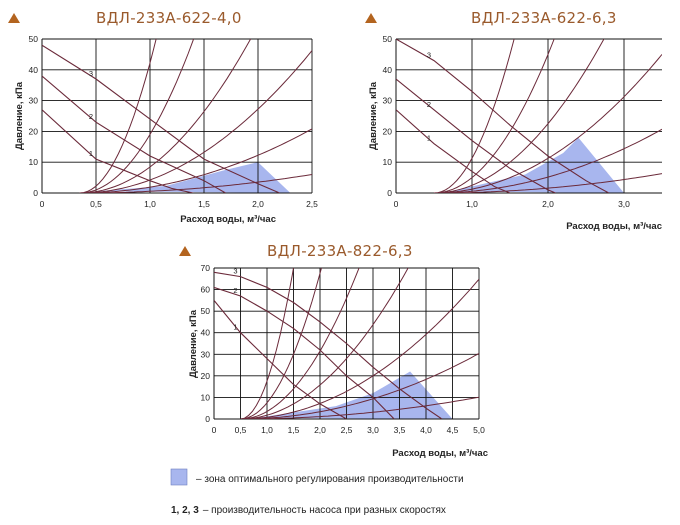 The height and width of the screenshot is (525, 680). Describe the element at coordinates (340, 251) in the screenshot. I see `chart-title: ВДЛ-233А-822-6,3` at that location.